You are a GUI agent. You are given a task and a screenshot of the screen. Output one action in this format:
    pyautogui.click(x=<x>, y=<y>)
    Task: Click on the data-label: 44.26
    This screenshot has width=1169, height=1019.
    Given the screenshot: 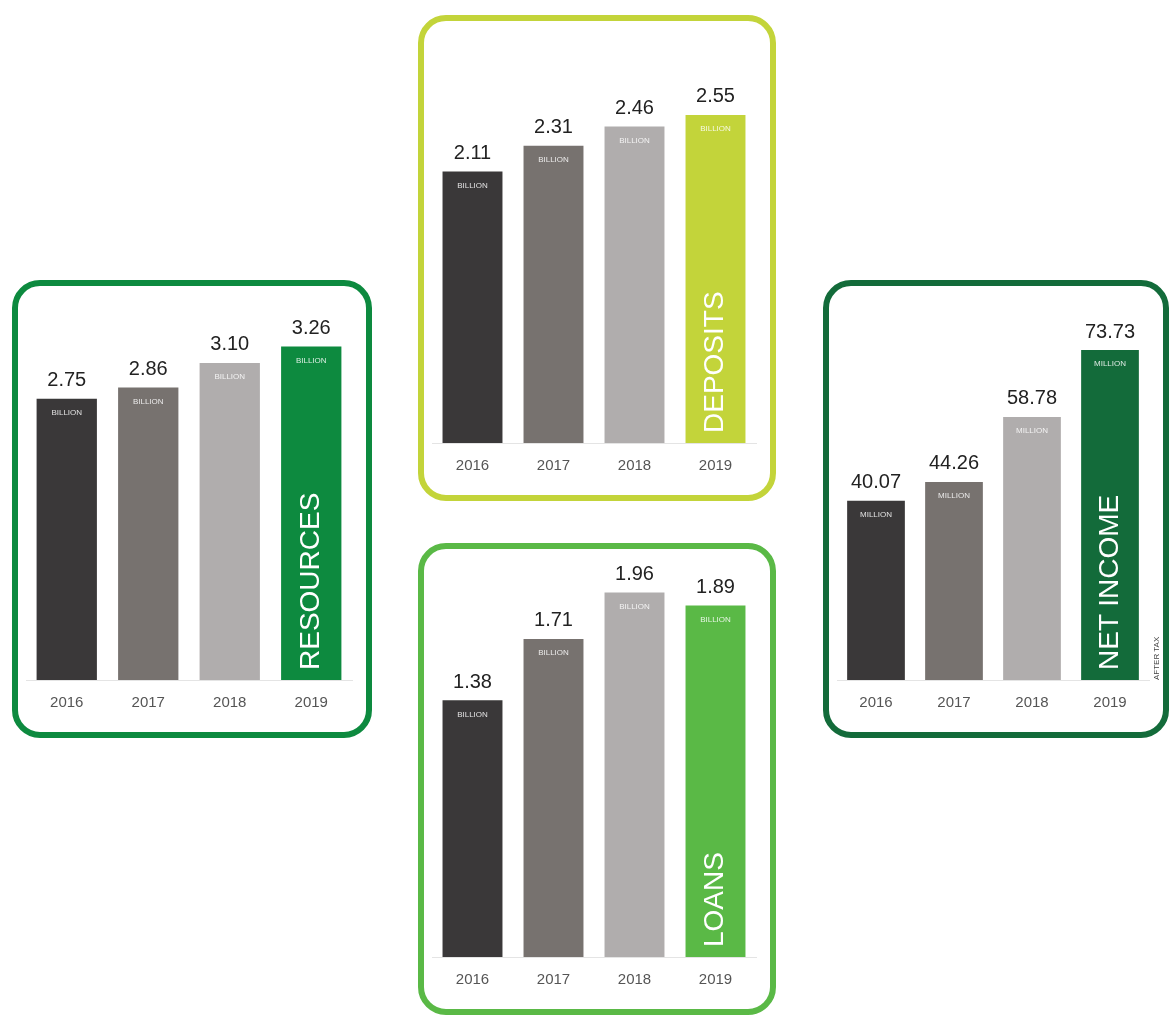 What is the action you would take?
    pyautogui.click(x=954, y=462)
    